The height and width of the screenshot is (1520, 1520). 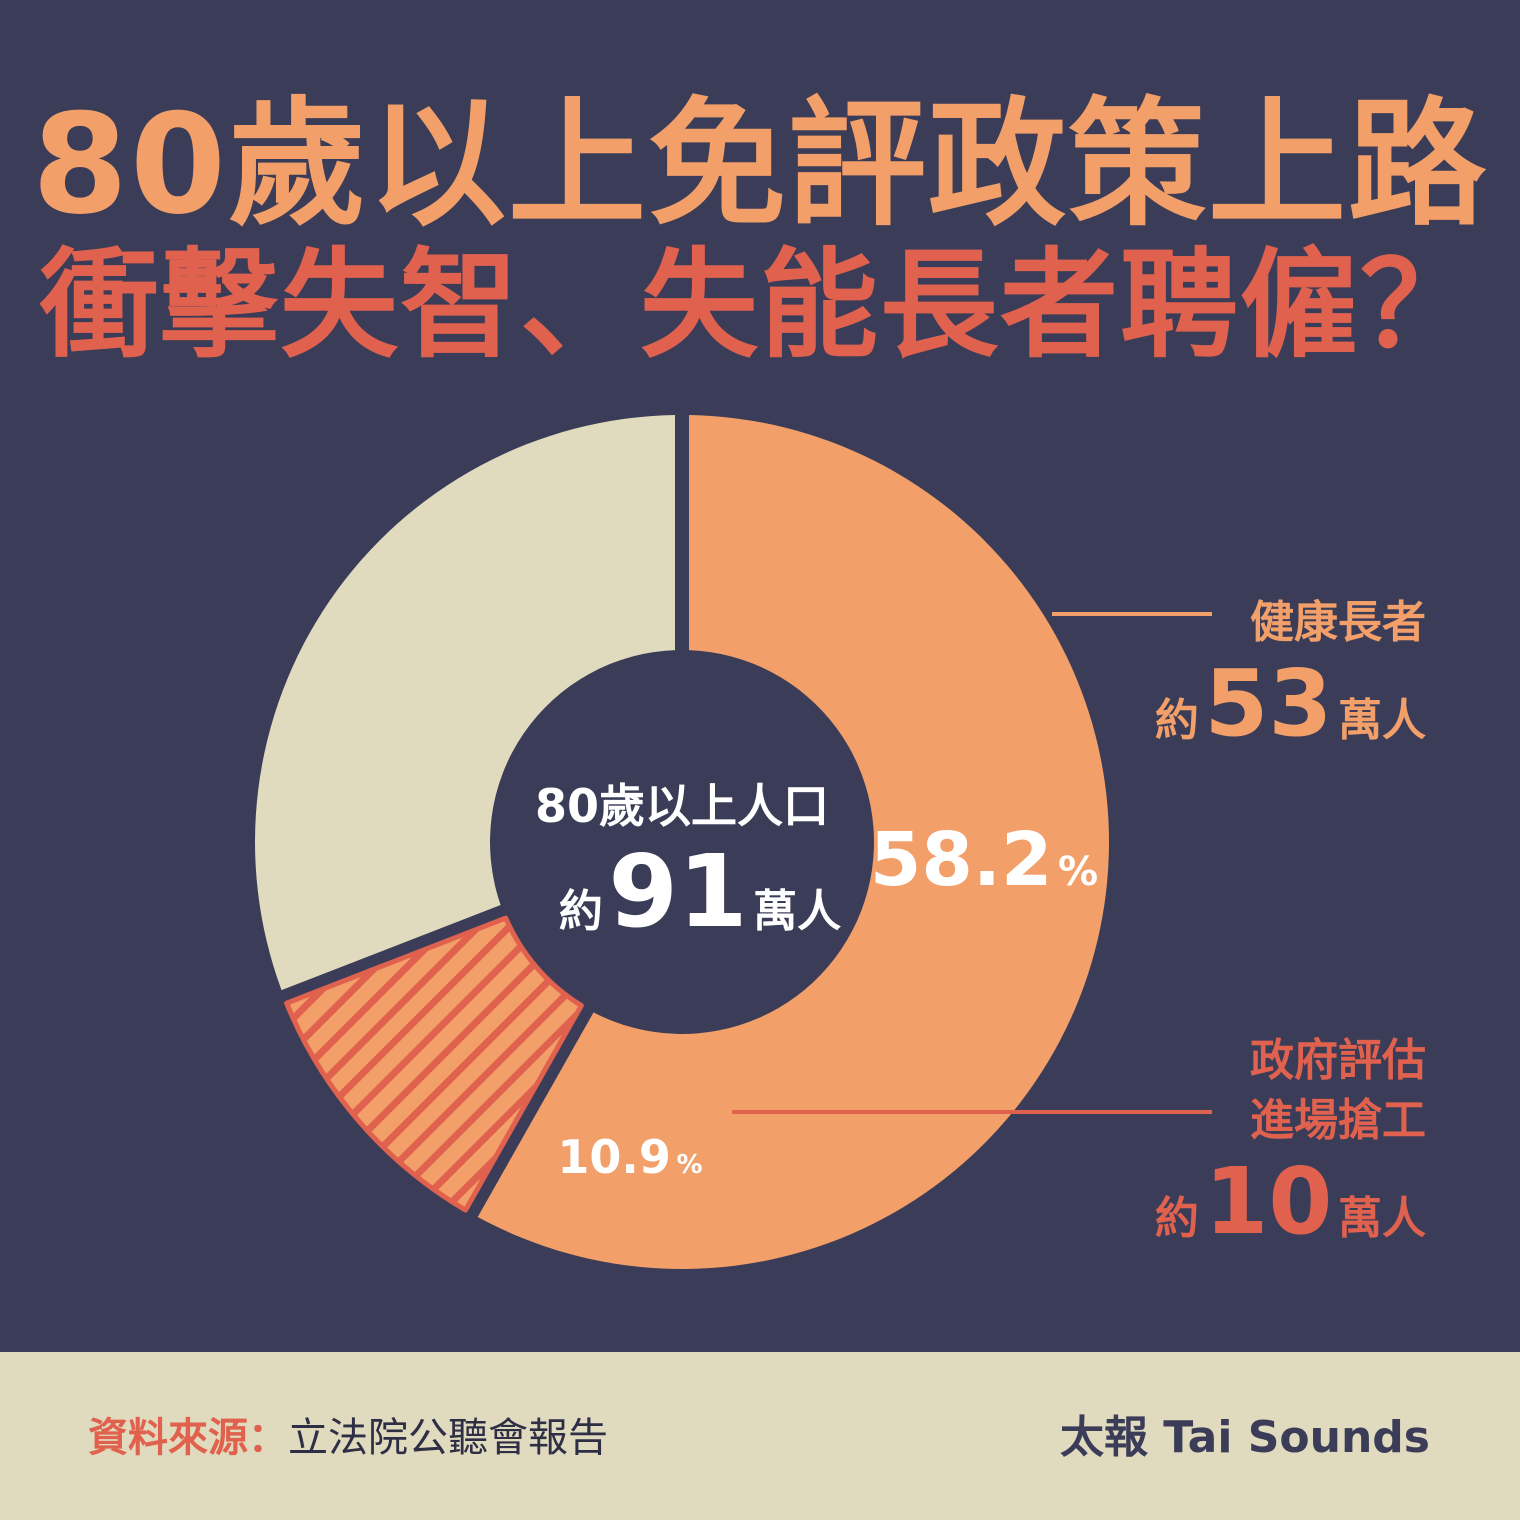 I want to click on healthy-label-suffix: 萬人, so click(x=1382, y=720).